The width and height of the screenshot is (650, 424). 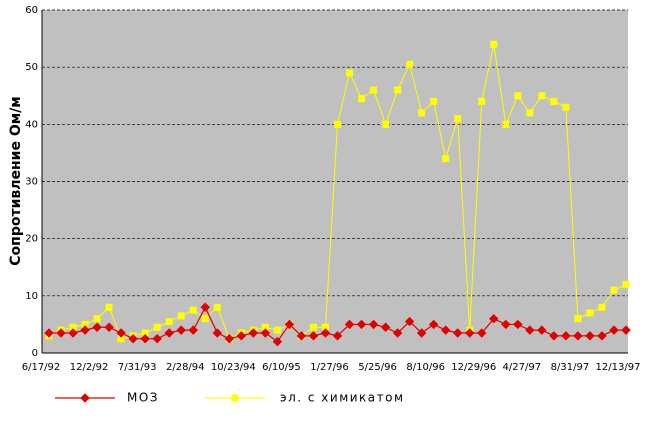 What do you see at coordinates (31, 182) in the screenshot?
I see `y-tick-label: 30` at bounding box center [31, 182].